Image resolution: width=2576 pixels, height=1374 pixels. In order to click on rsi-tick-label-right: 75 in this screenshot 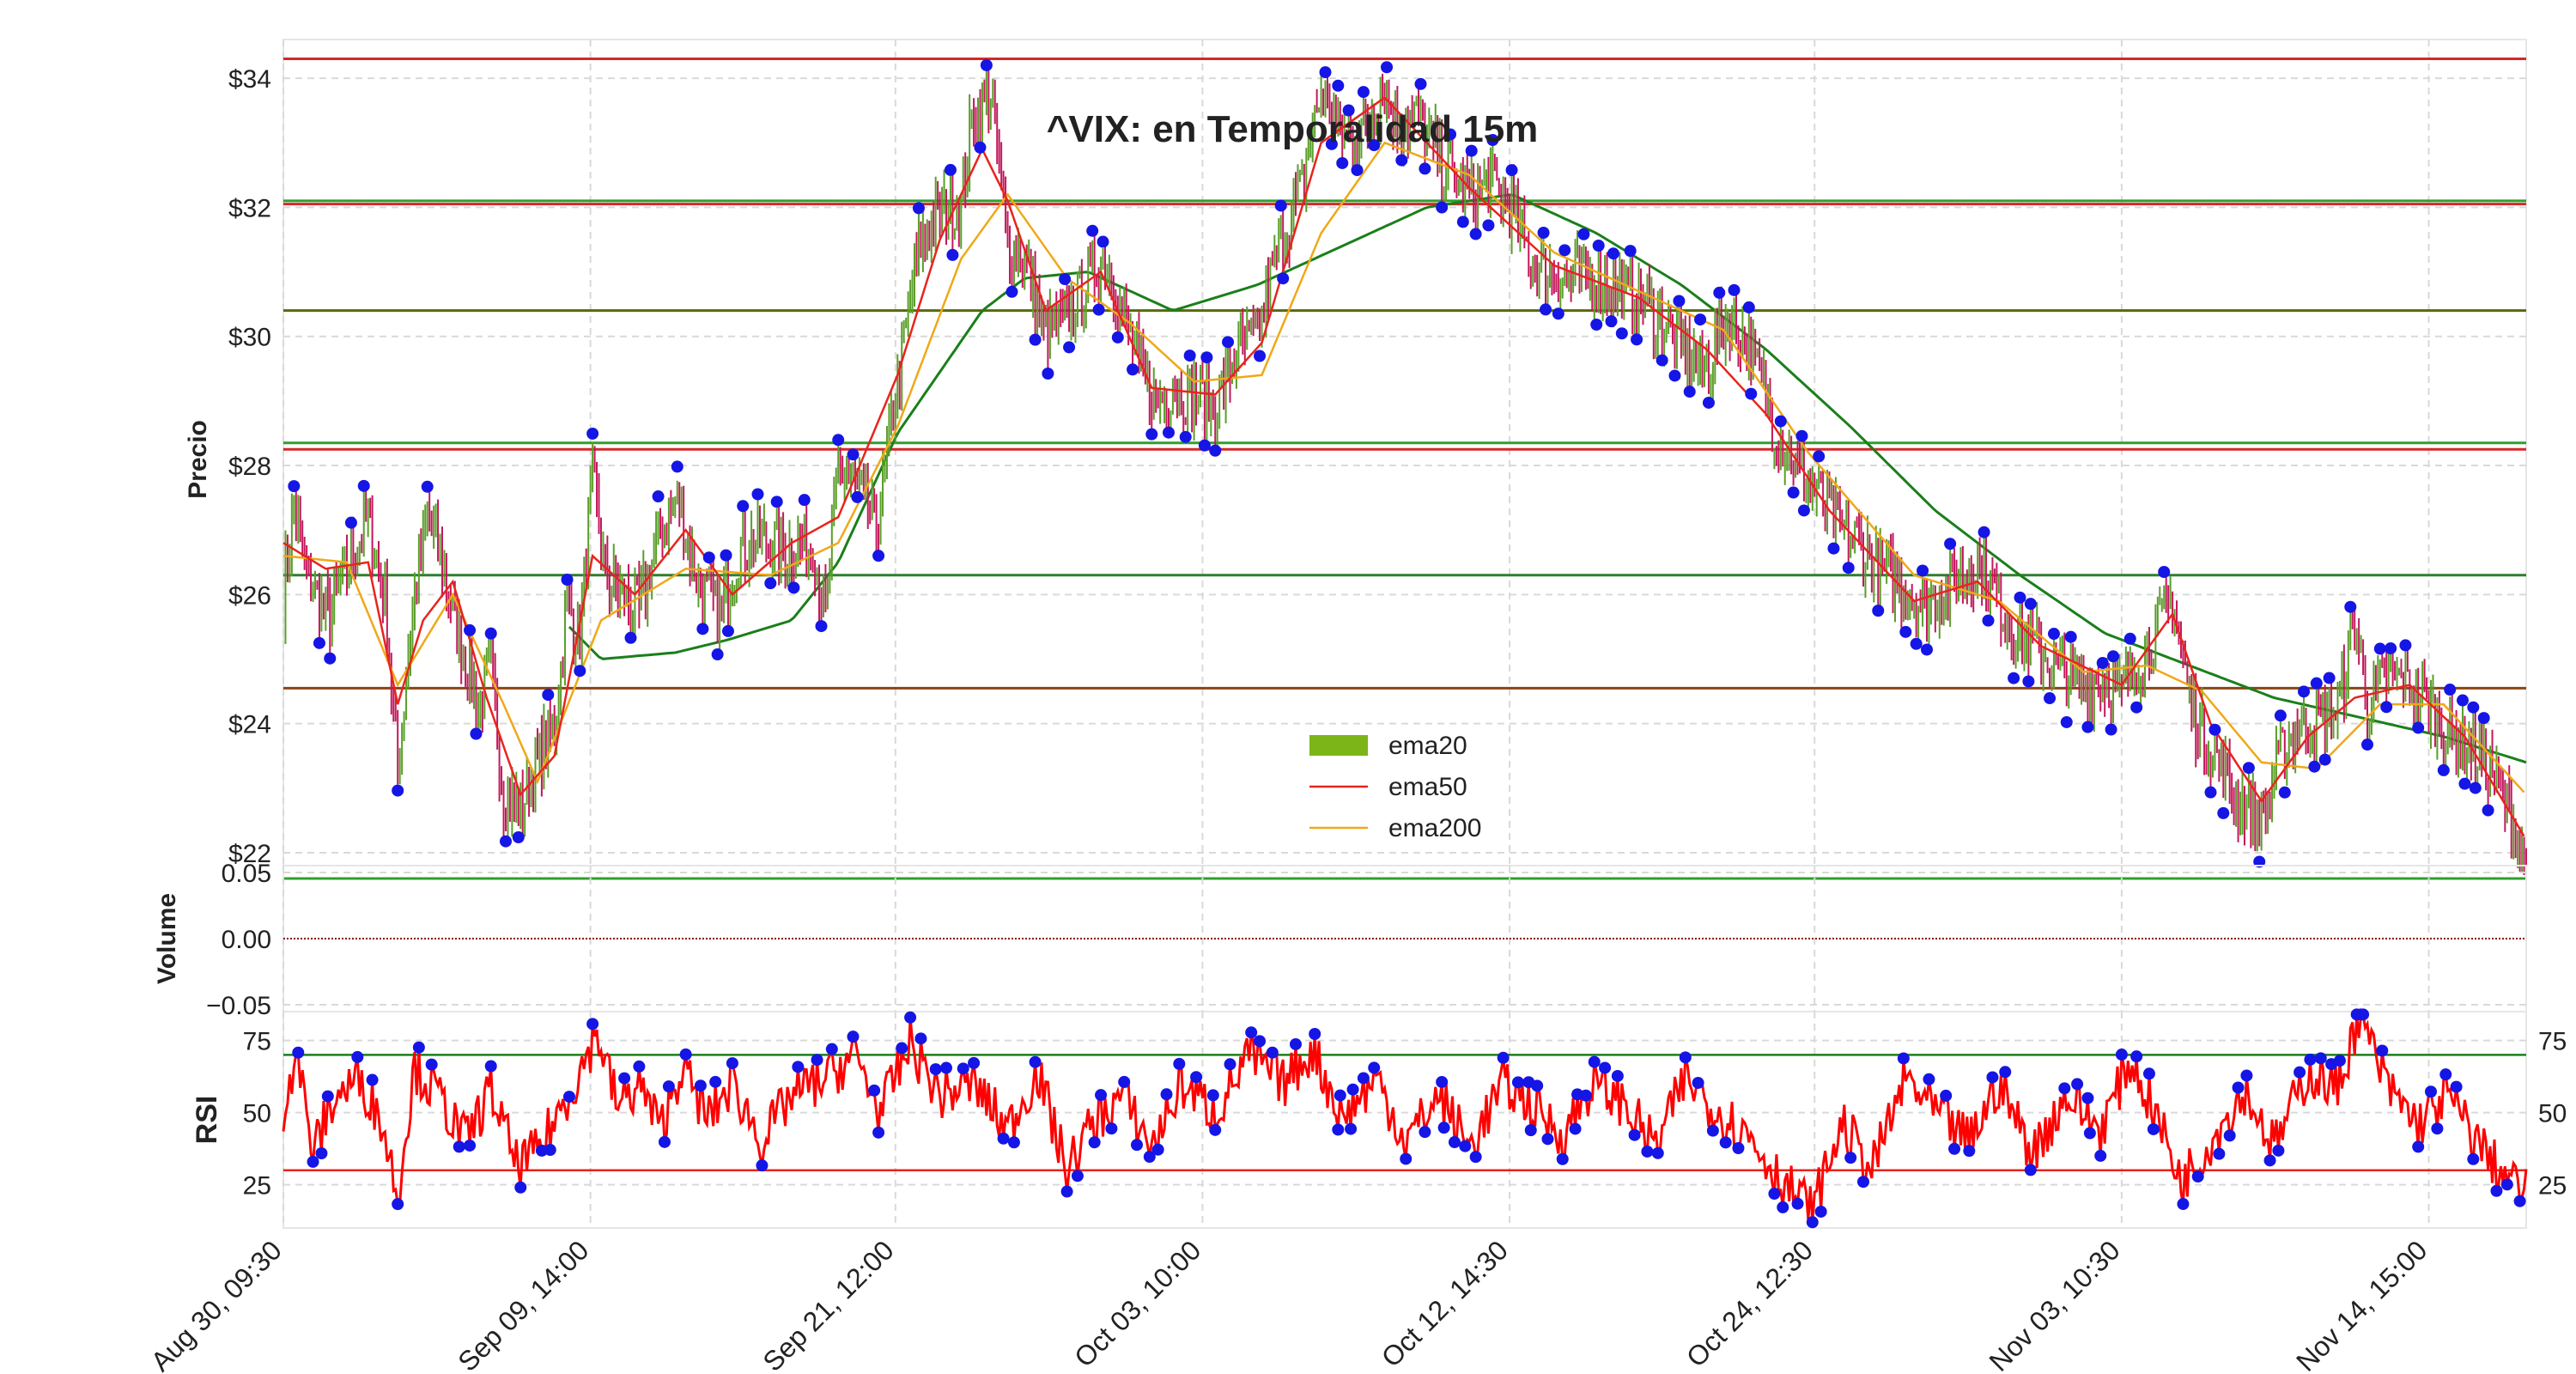, I will do `click(2552, 1042)`.